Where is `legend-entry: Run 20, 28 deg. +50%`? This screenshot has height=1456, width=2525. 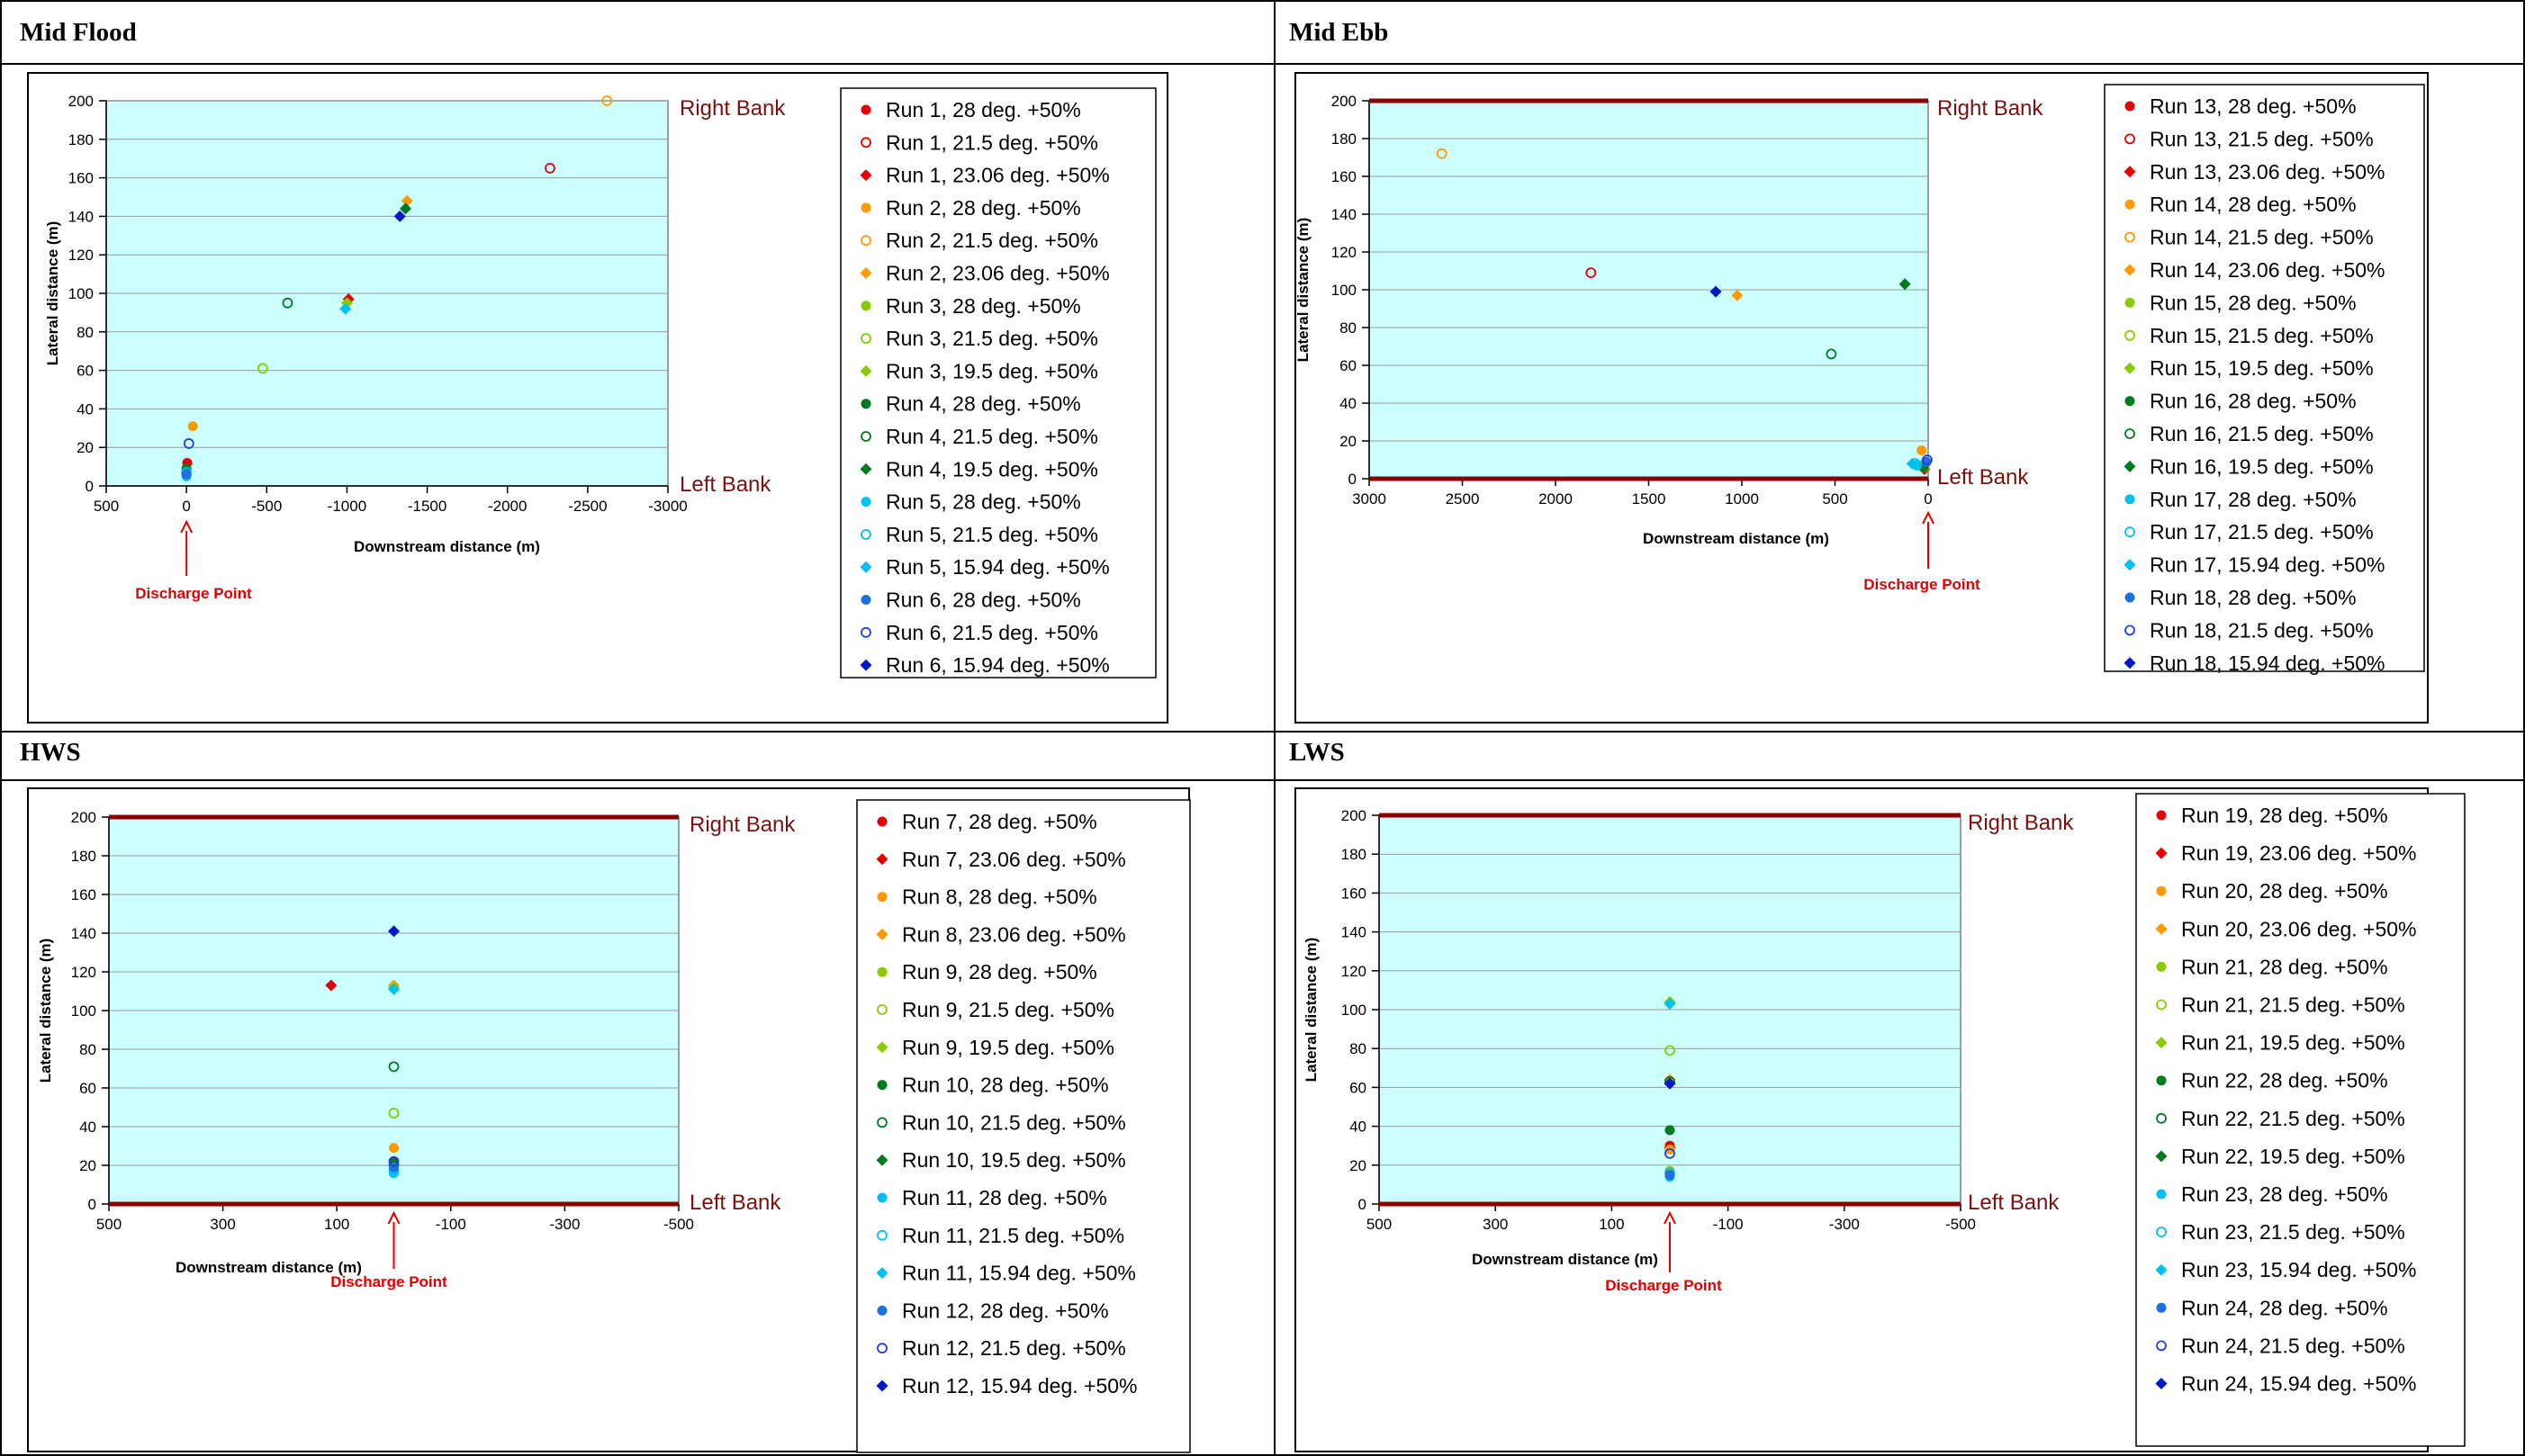 legend-entry: Run 20, 28 deg. +50% is located at coordinates (2284, 891).